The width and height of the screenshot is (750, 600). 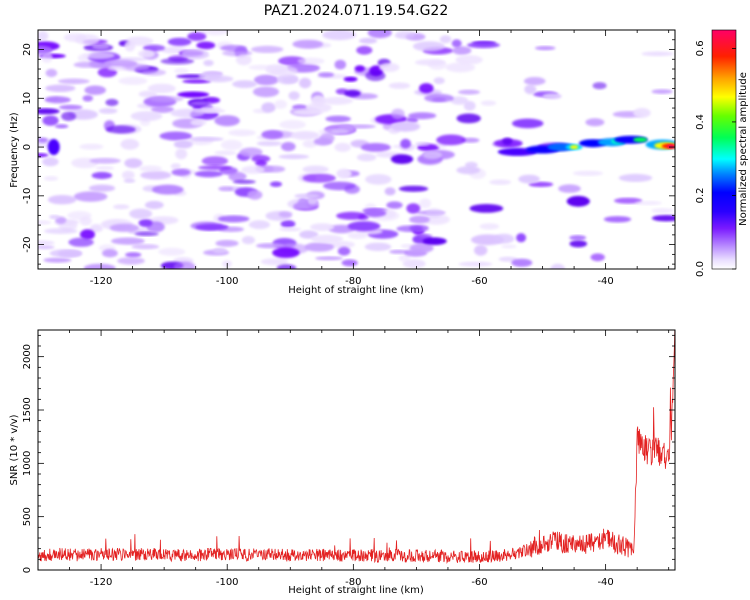 I want to click on heatmap-y-axis-label: Frequency (Hz), so click(x=14, y=150).